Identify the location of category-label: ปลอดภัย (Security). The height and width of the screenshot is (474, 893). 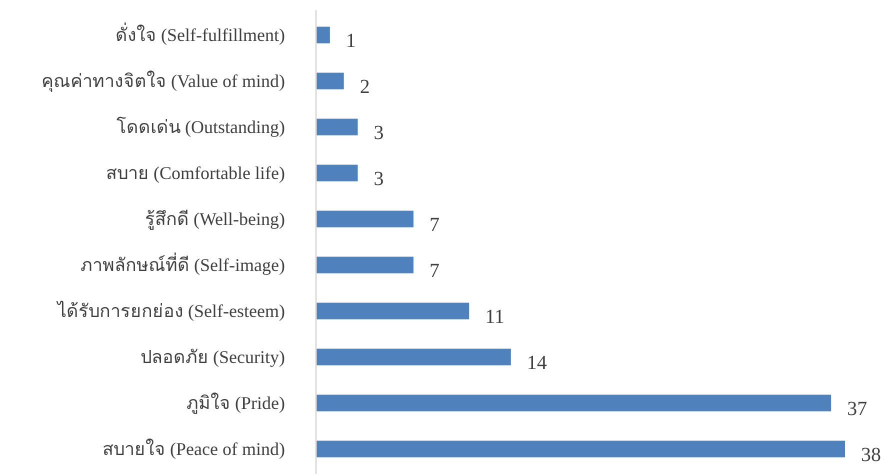
(212, 357).